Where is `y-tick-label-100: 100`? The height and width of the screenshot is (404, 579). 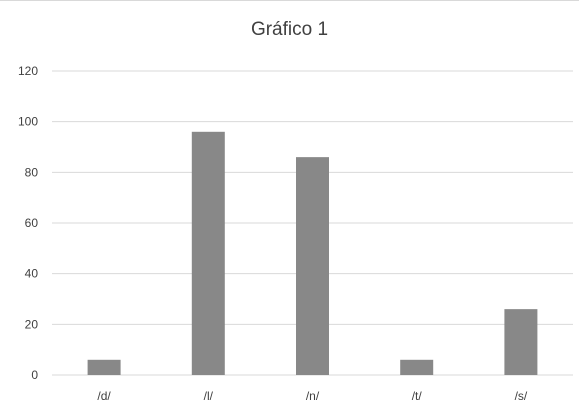 y-tick-label-100: 100 is located at coordinates (28, 122).